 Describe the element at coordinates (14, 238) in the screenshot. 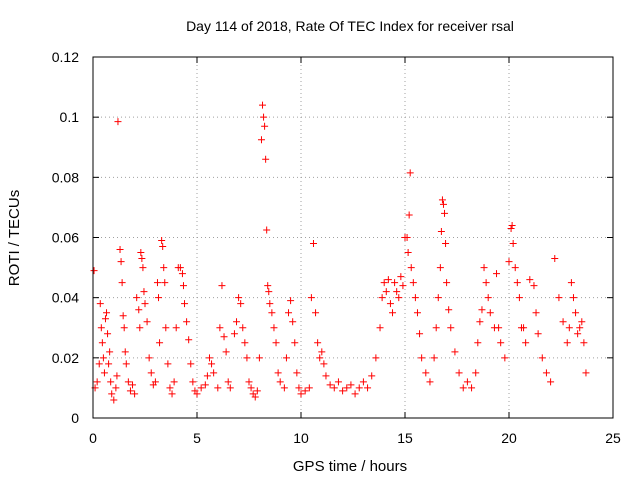

I see `y-axis-label: ROTI / TECUs` at that location.